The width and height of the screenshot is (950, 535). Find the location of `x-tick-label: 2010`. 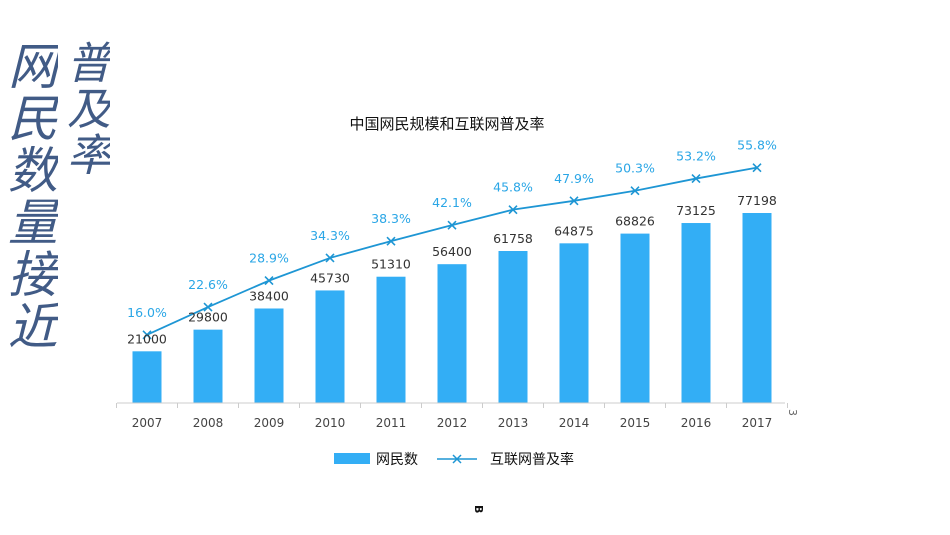

x-tick-label: 2010 is located at coordinates (330, 423).